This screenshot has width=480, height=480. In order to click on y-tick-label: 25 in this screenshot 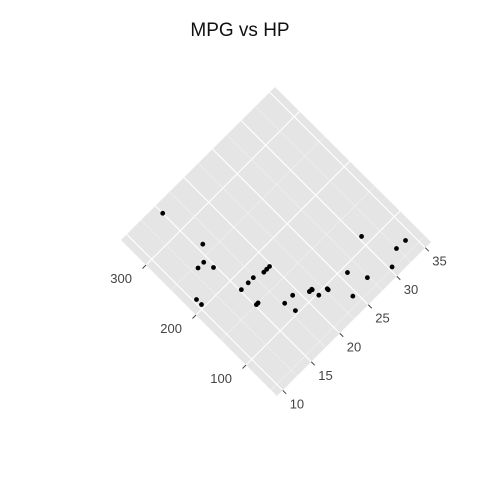, I will do `click(382, 318)`.